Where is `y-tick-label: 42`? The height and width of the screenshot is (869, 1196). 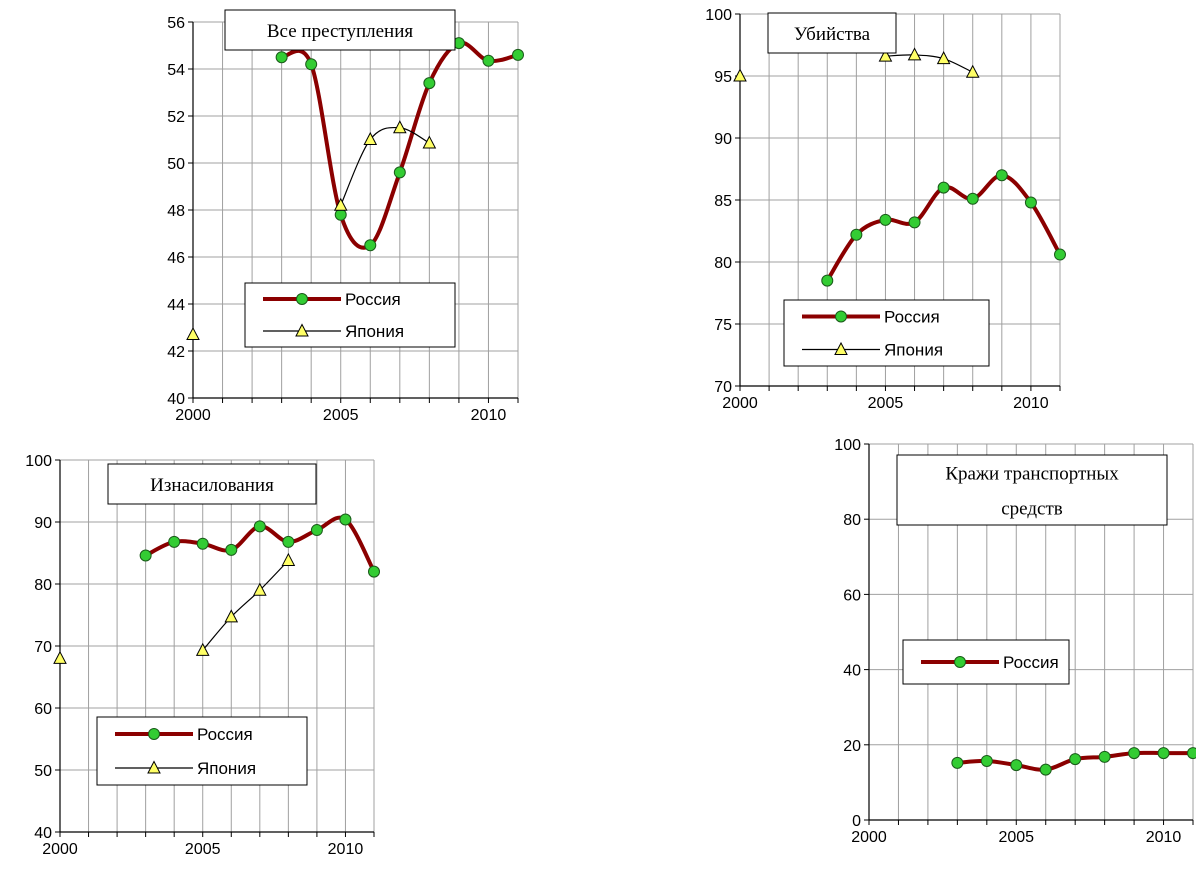
y-tick-label: 42 is located at coordinates (176, 352).